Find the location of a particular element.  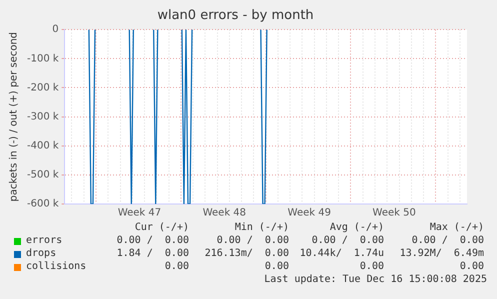

text: 13.92M/ 6.49m is located at coordinates (441, 254).